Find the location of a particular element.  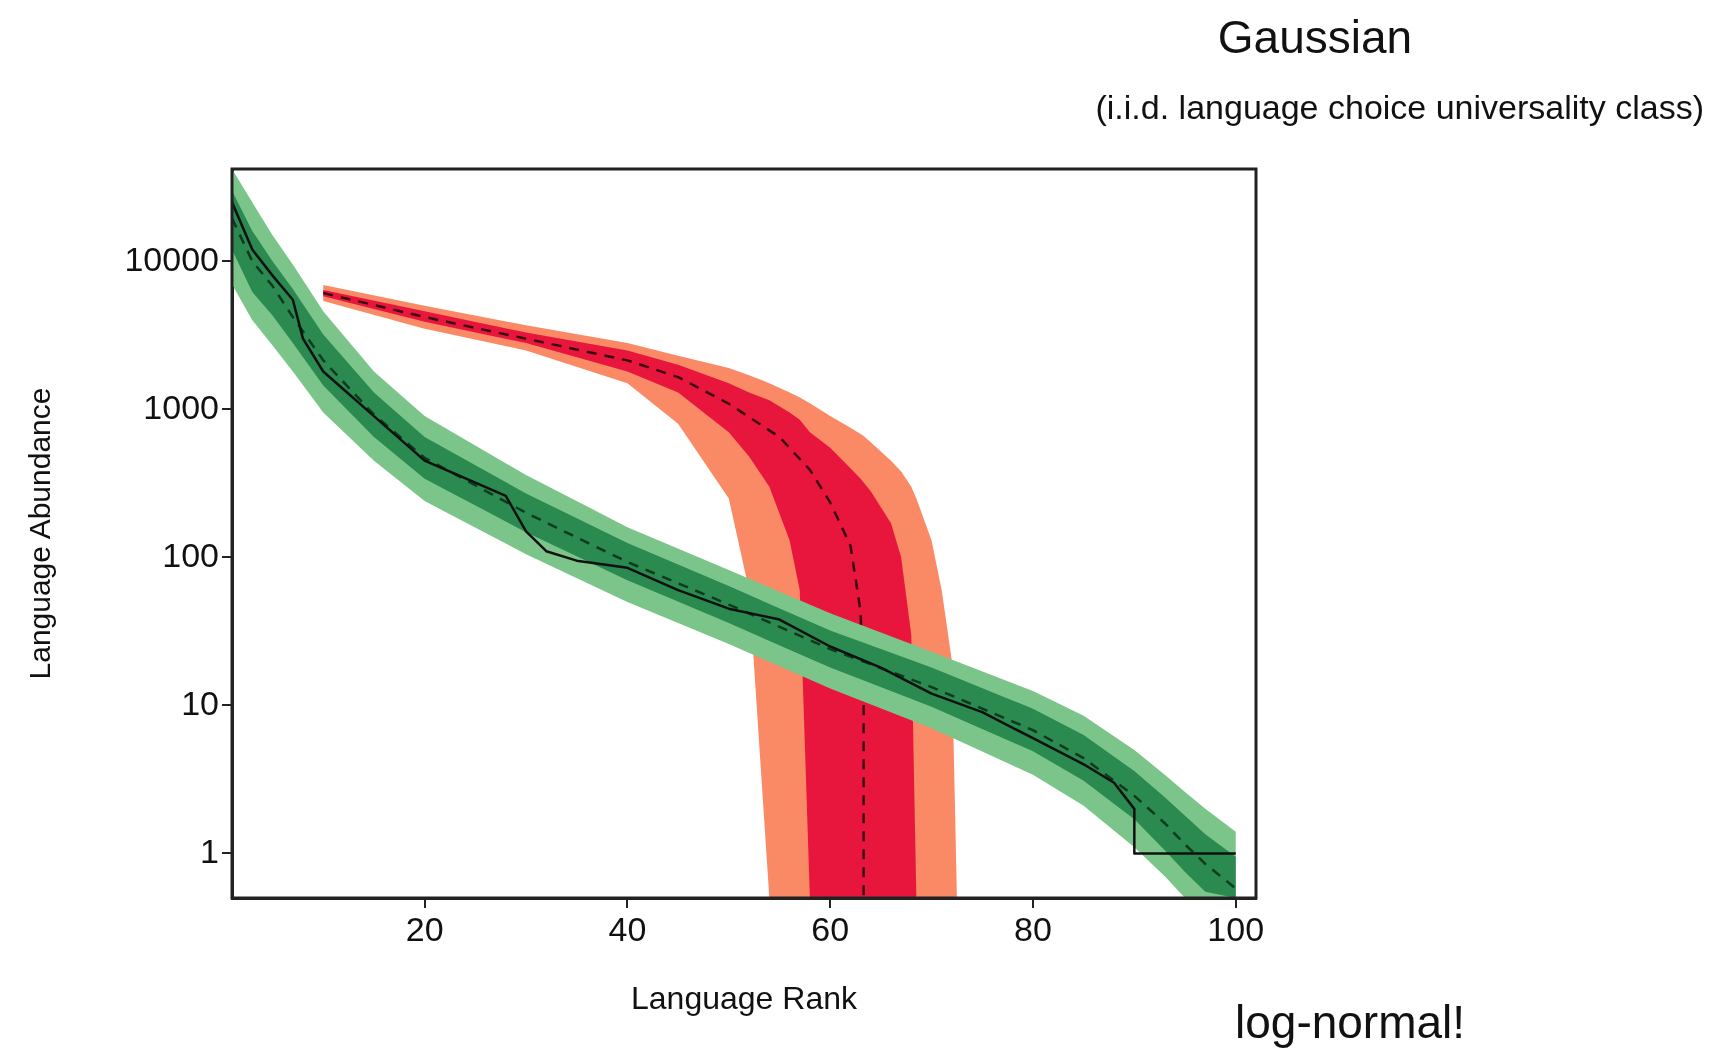

x-tick-label: 100 is located at coordinates (1236, 928).